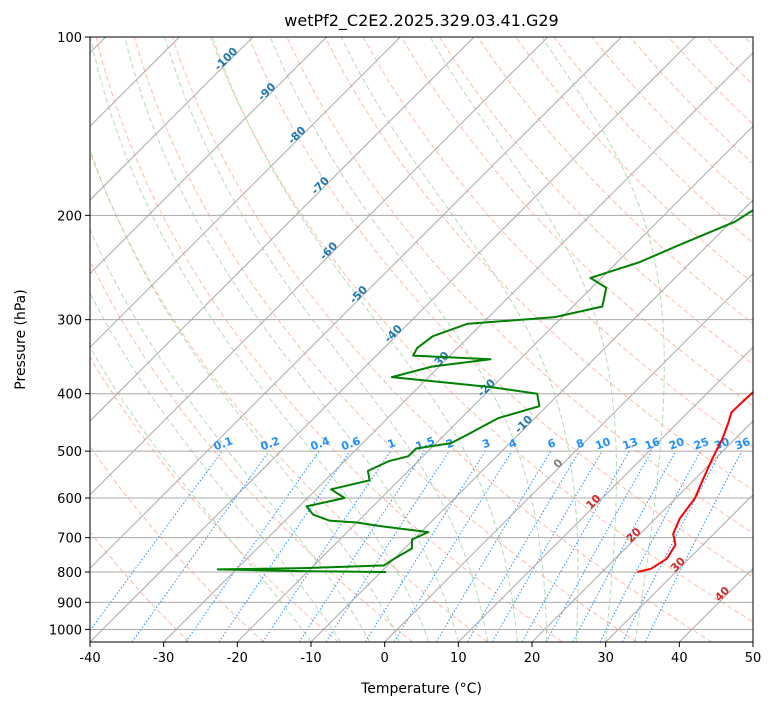 This screenshot has height=712, width=775. What do you see at coordinates (89, 658) in the screenshot?
I see `x-tick-label: -40` at bounding box center [89, 658].